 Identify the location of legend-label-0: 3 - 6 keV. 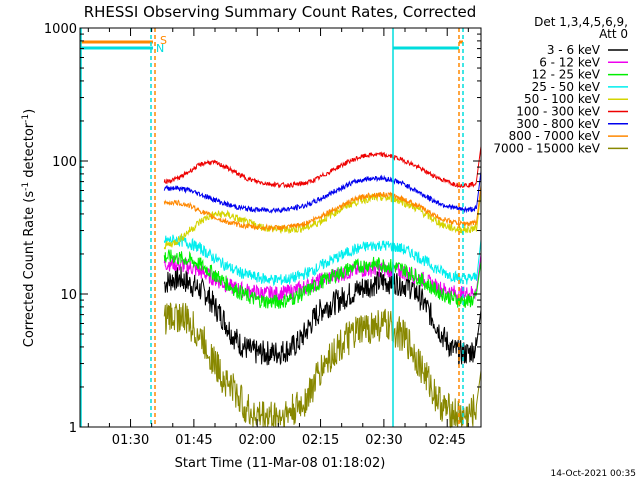
(574, 50).